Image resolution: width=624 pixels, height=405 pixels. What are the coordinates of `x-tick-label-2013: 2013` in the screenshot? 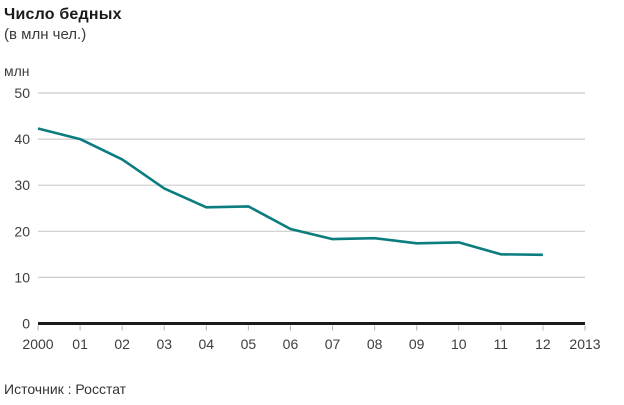 It's located at (584, 344).